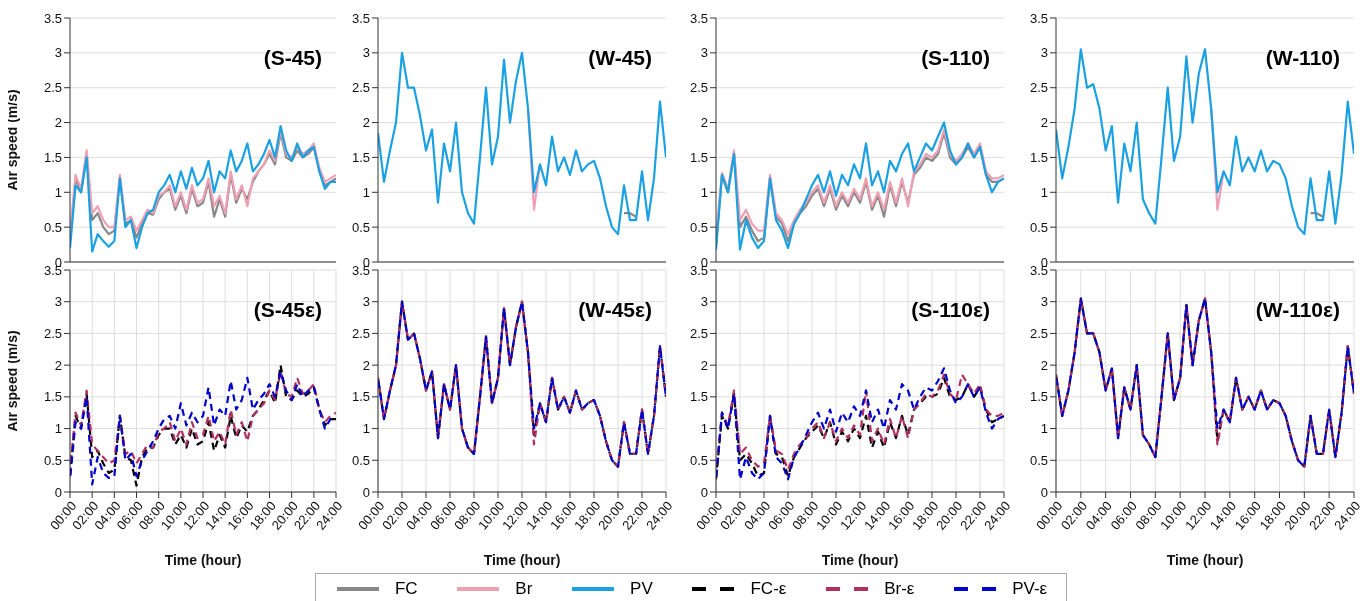 The height and width of the screenshot is (601, 1366). Describe the element at coordinates (1297, 310) in the screenshot. I see `annotation: (W-110ε)` at that location.